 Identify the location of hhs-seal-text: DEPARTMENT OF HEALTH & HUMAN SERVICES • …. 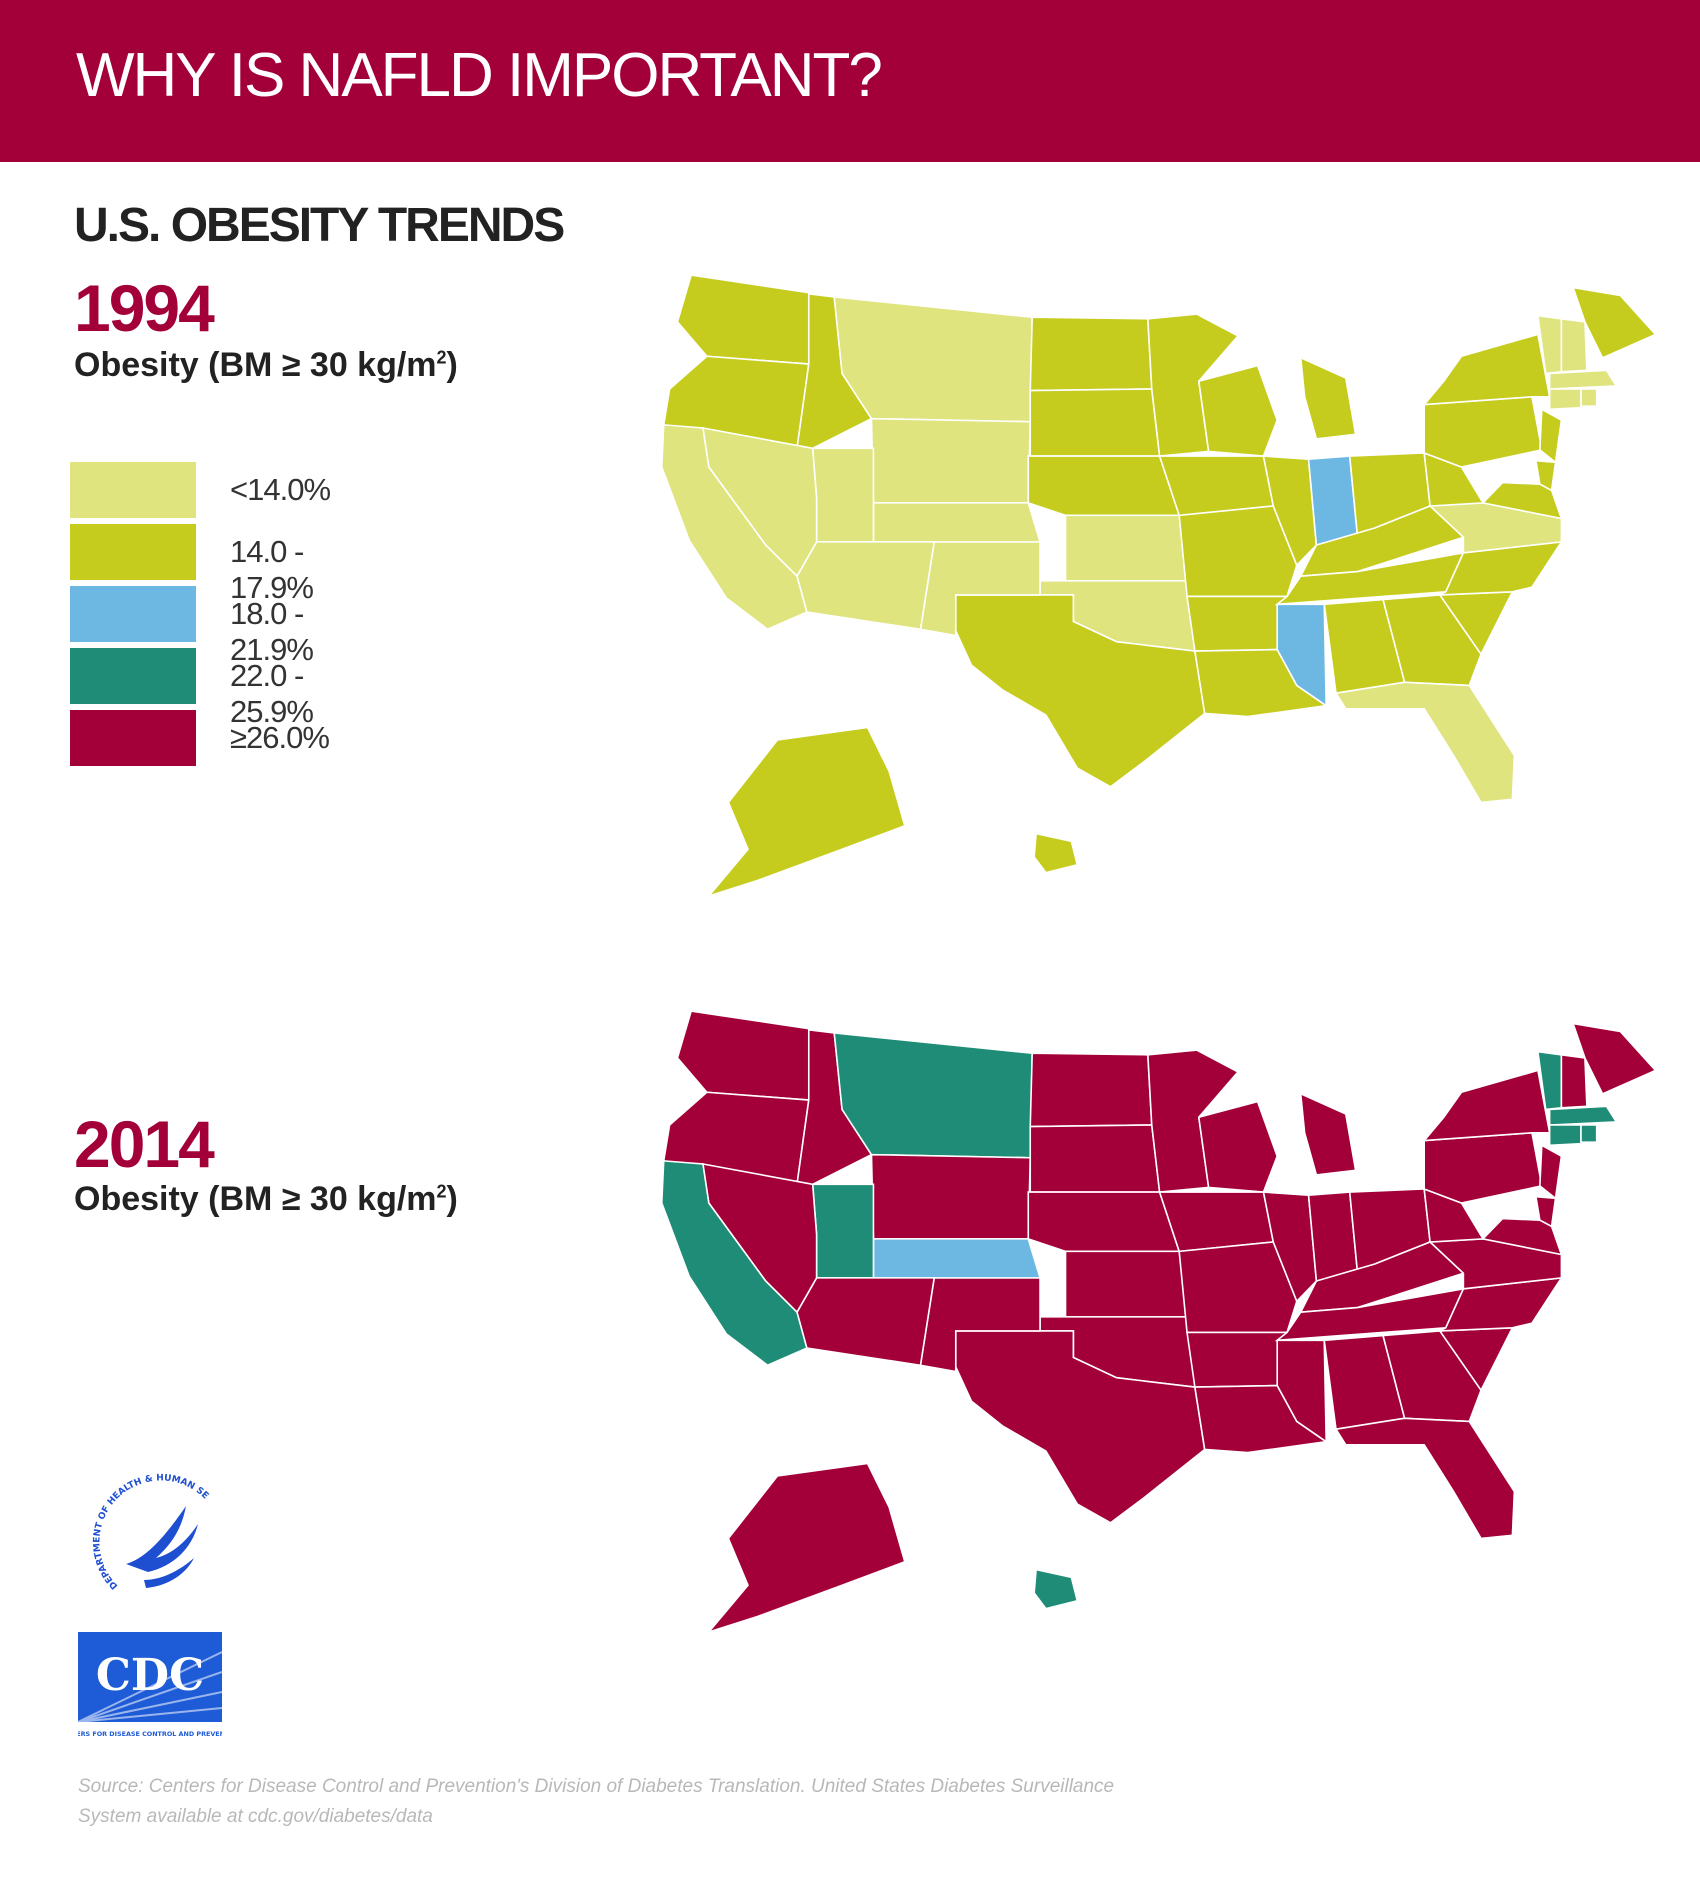
(148, 1529).